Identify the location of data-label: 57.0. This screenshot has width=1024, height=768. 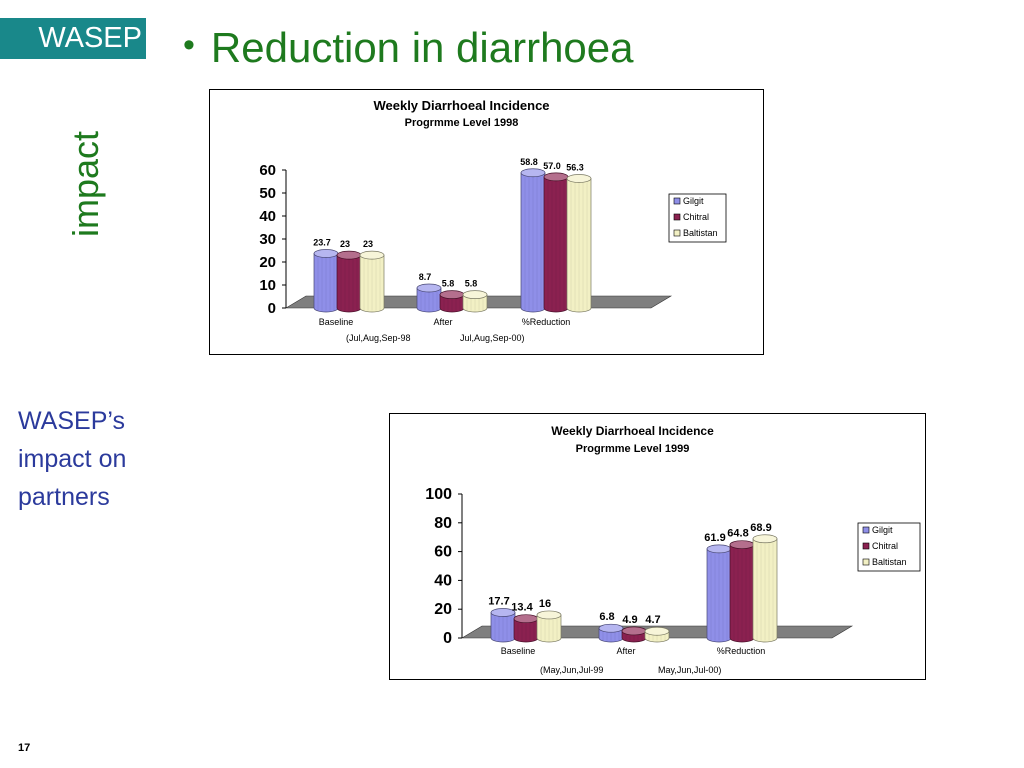
(552, 166).